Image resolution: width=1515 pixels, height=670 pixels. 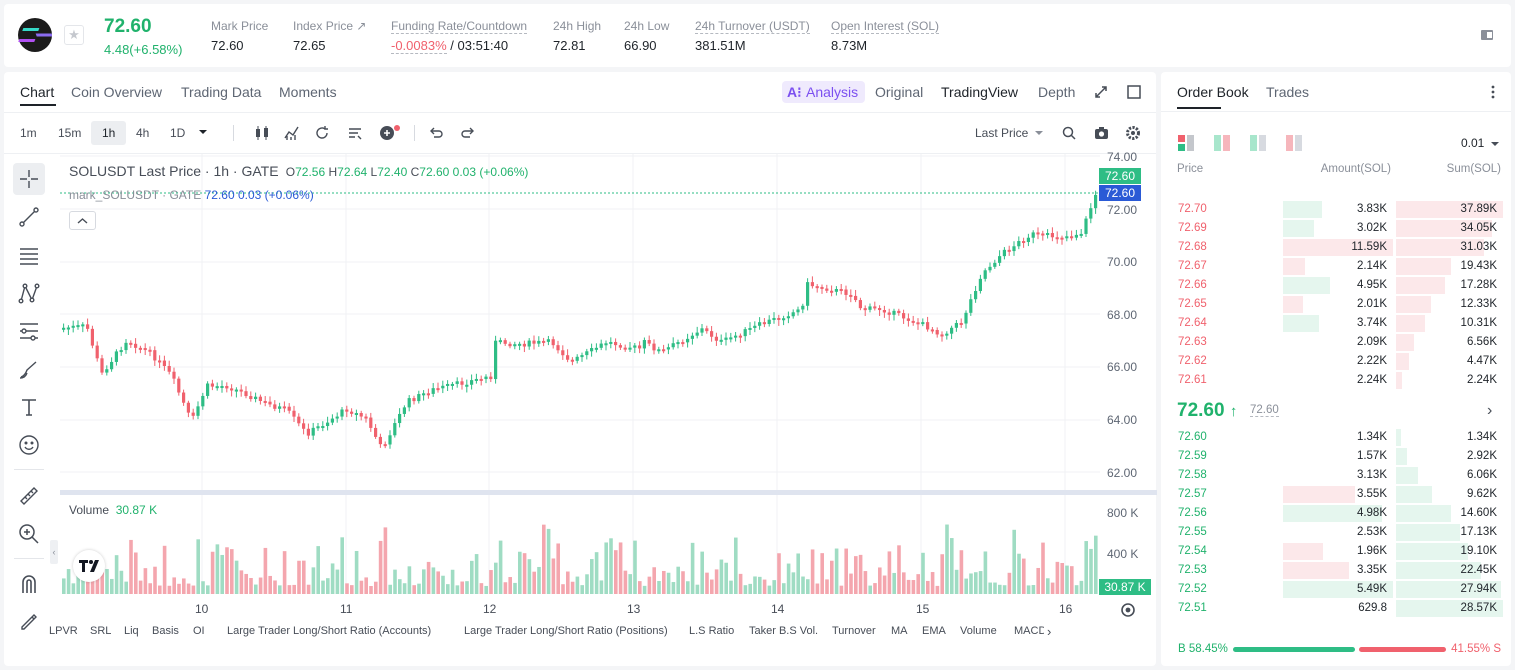 What do you see at coordinates (1493, 92) in the screenshot?
I see `more-icon` at bounding box center [1493, 92].